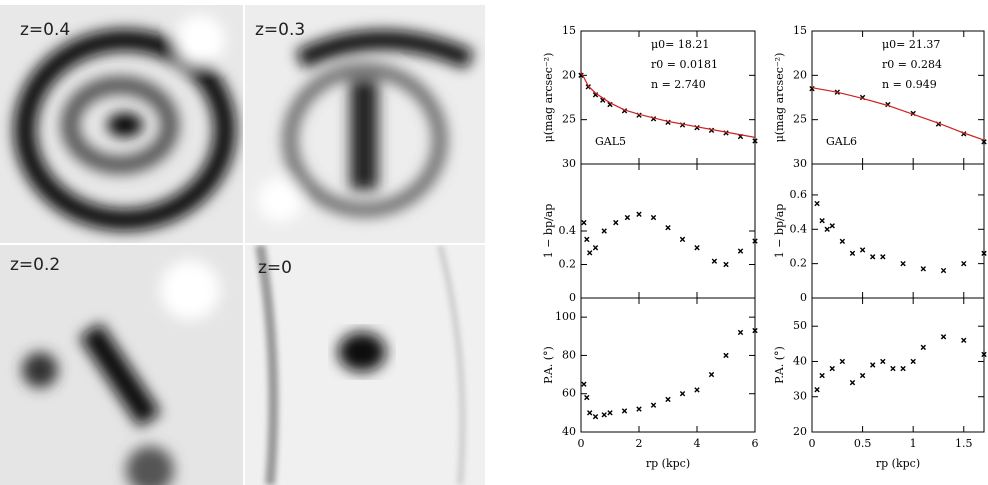 Image resolution: width=988 pixels, height=485 pixels. What do you see at coordinates (799, 194) in the screenshot?
I see `y-tick-label: 0.6` at bounding box center [799, 194].